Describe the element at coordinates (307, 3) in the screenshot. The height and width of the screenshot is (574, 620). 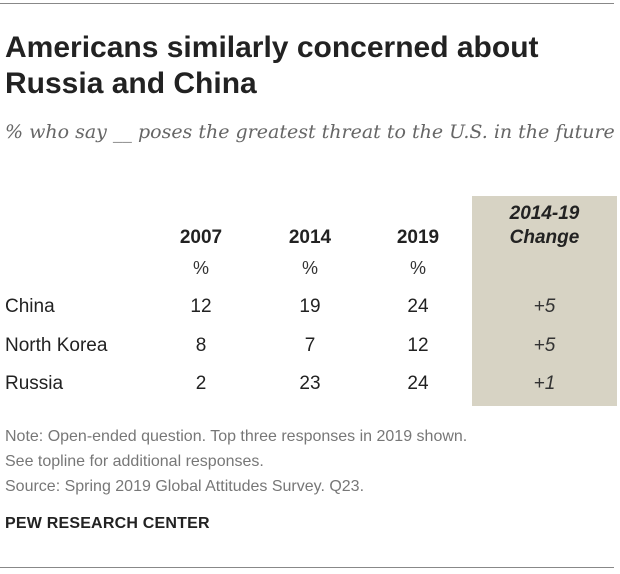
I see `top-divider` at that location.